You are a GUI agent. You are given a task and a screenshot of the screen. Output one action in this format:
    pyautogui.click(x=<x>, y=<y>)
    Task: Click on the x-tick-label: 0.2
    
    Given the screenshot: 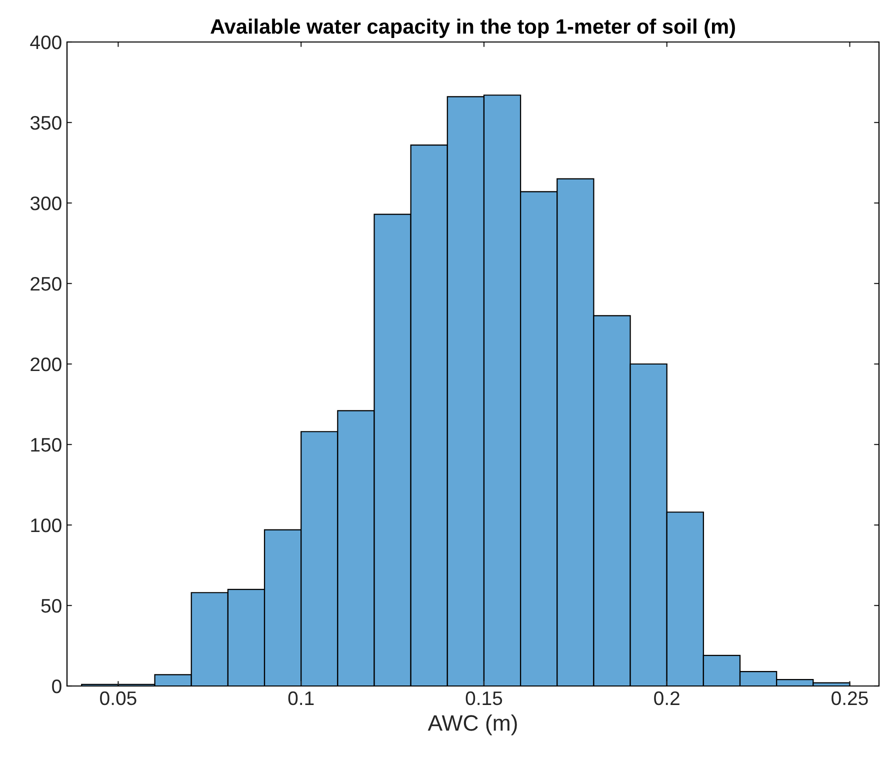 What is the action you would take?
    pyautogui.click(x=667, y=698)
    